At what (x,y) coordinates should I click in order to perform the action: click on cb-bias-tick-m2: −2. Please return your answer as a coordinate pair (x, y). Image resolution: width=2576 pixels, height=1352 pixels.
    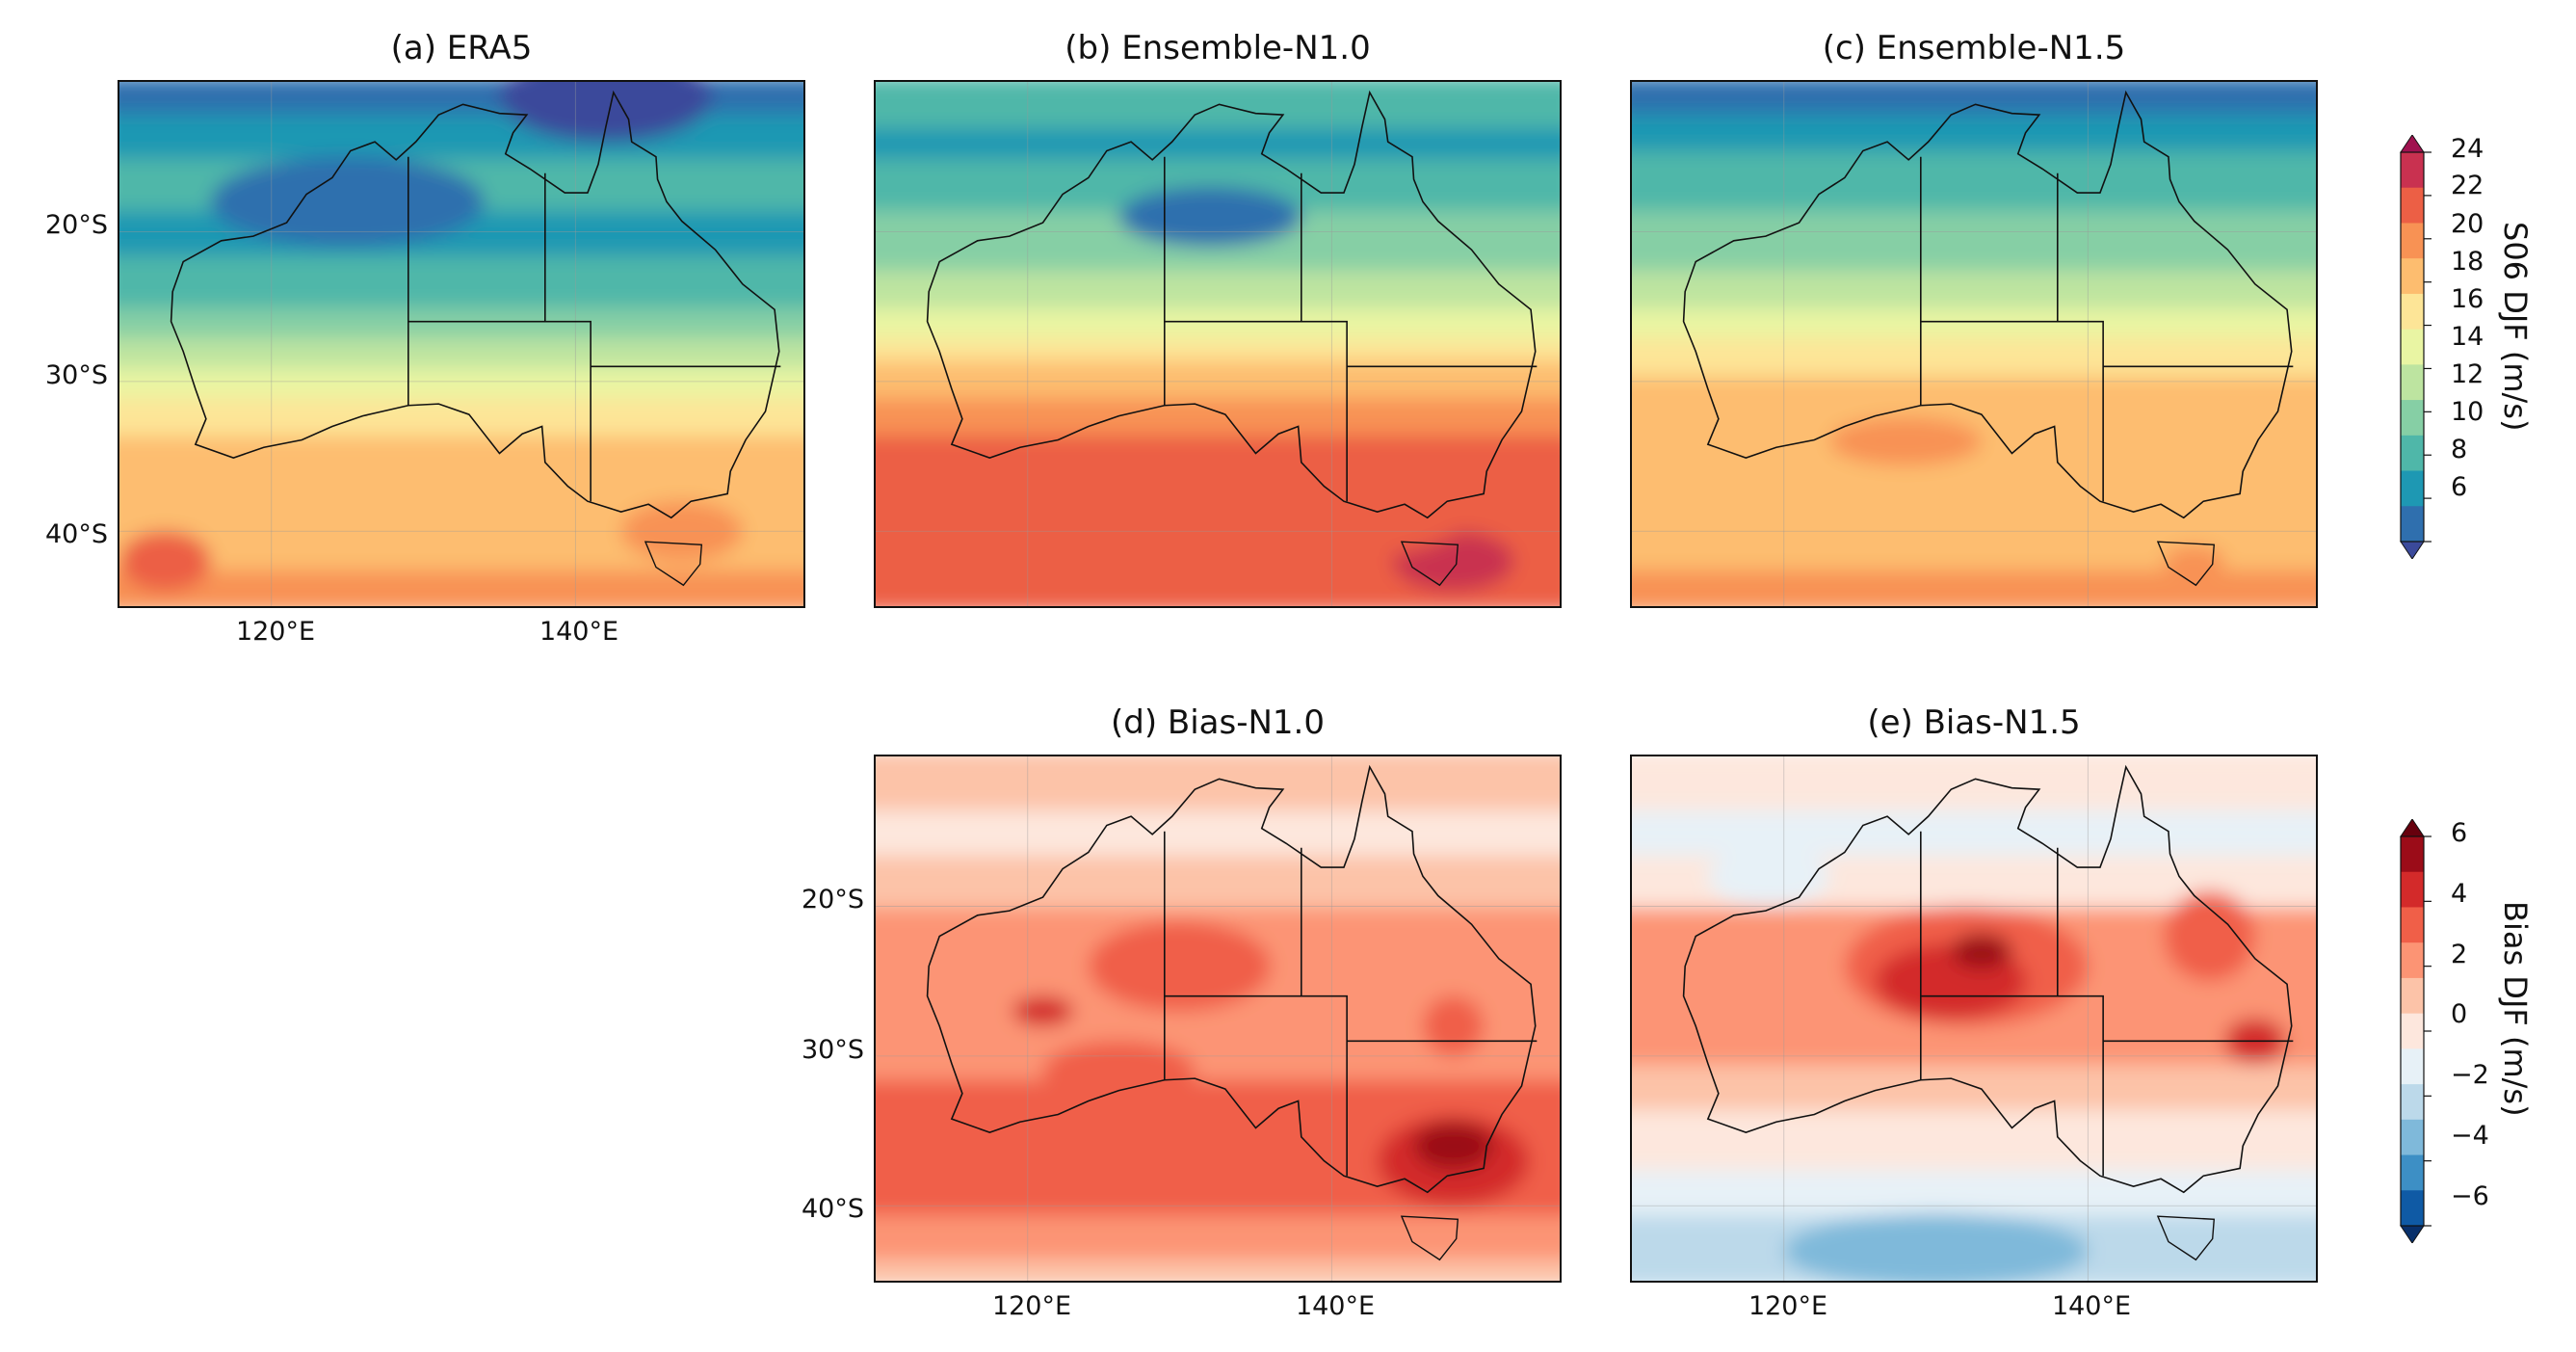
    Looking at the image, I should click on (2470, 1075).